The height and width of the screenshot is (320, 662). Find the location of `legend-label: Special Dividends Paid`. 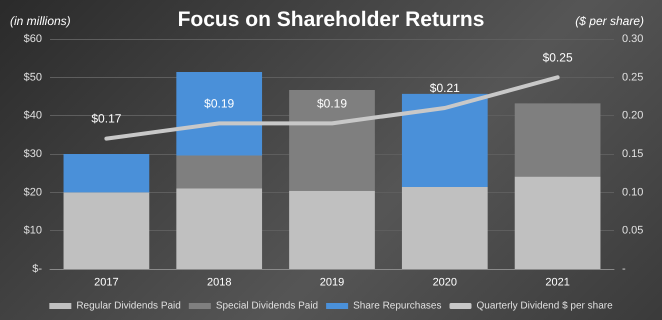

legend-label: Special Dividends Paid is located at coordinates (267, 306).